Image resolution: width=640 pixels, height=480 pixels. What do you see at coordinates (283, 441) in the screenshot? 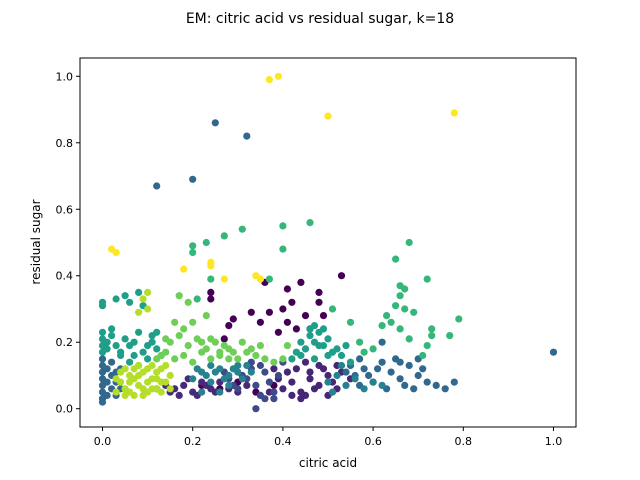
I see `x-tick-label: 0.4` at bounding box center [283, 441].